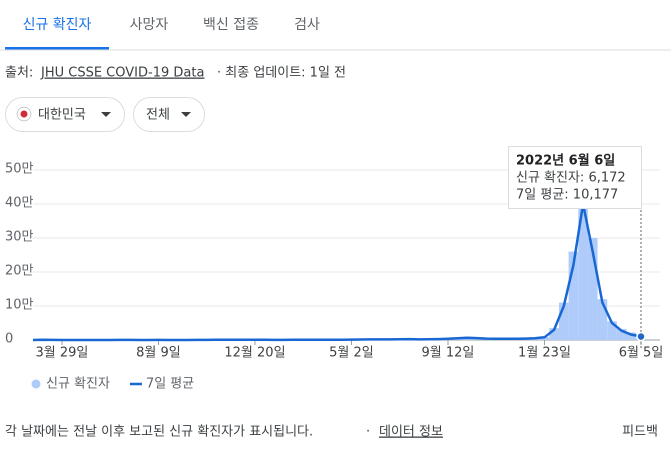 Image resolution: width=671 pixels, height=451 pixels. Describe the element at coordinates (62, 353) in the screenshot. I see `x-tick-label: 3월 29일` at that location.